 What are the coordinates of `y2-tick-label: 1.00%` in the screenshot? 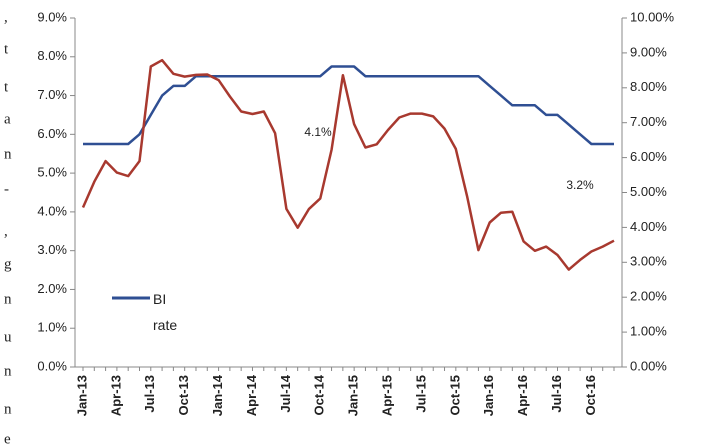 It's located at (648, 331).